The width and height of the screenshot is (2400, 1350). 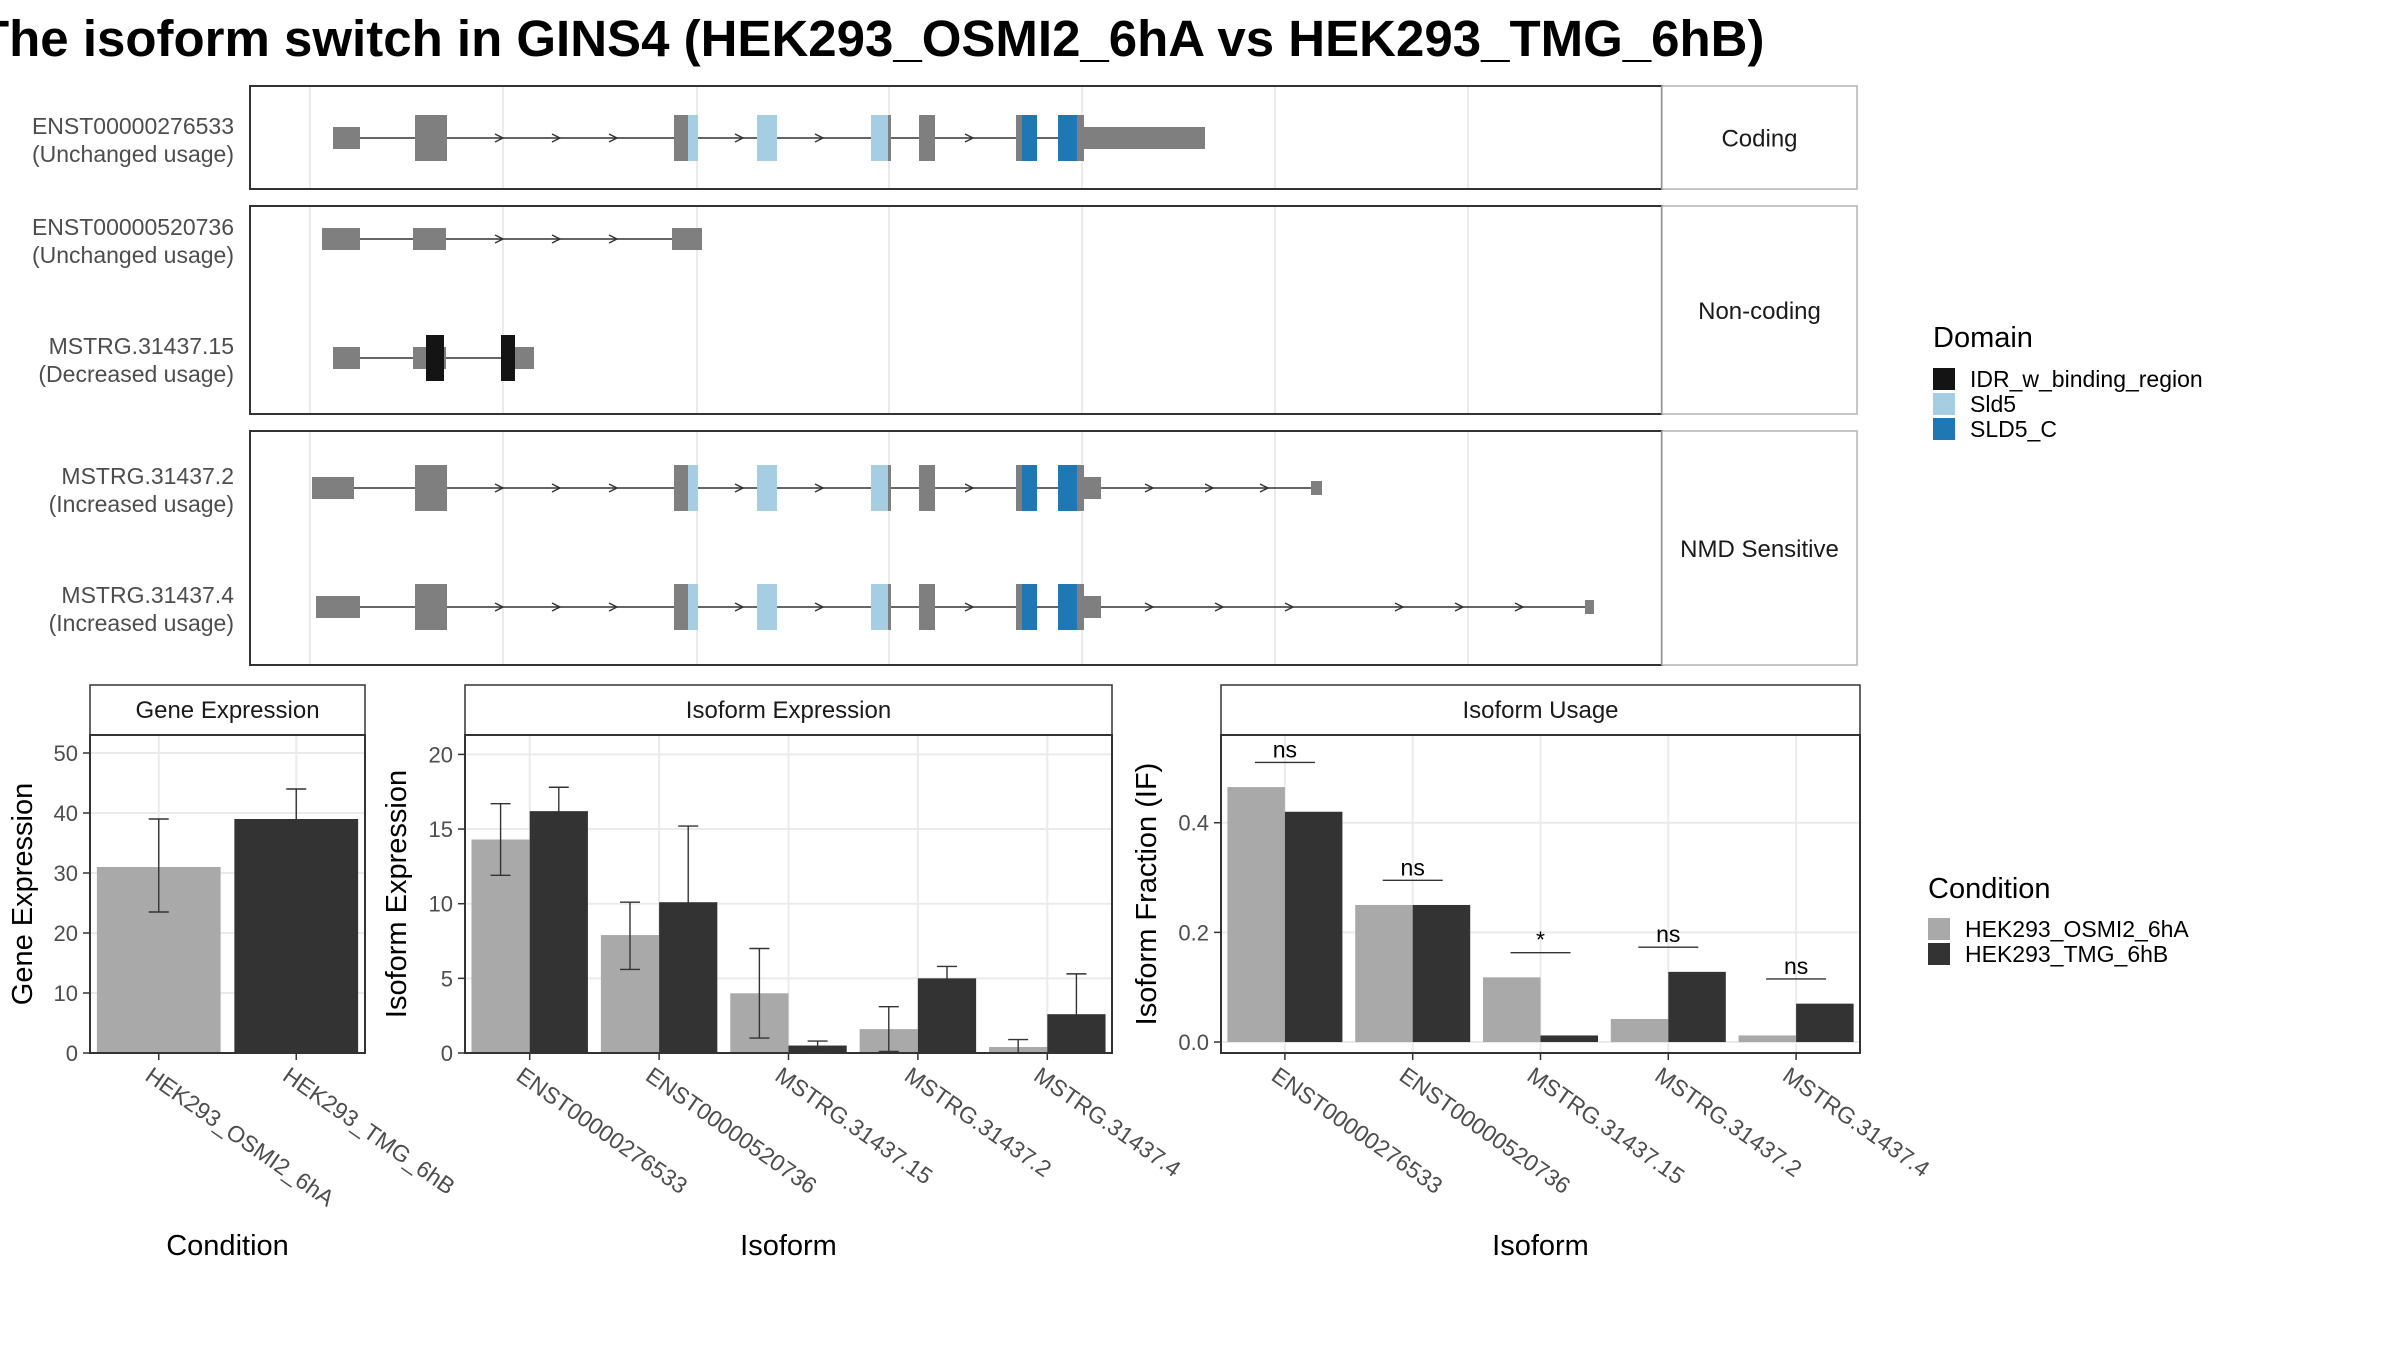 What do you see at coordinates (1944, 404) in the screenshot?
I see `legend-key-sld5` at bounding box center [1944, 404].